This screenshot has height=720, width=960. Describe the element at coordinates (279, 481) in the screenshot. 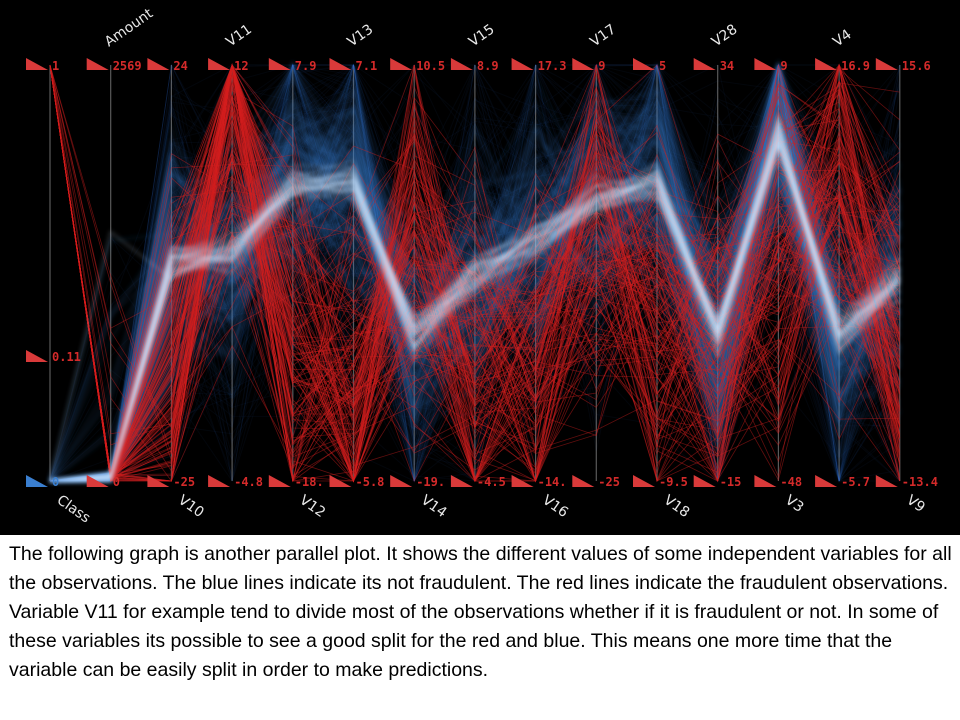

I see `axis-min-marker-v12` at that location.